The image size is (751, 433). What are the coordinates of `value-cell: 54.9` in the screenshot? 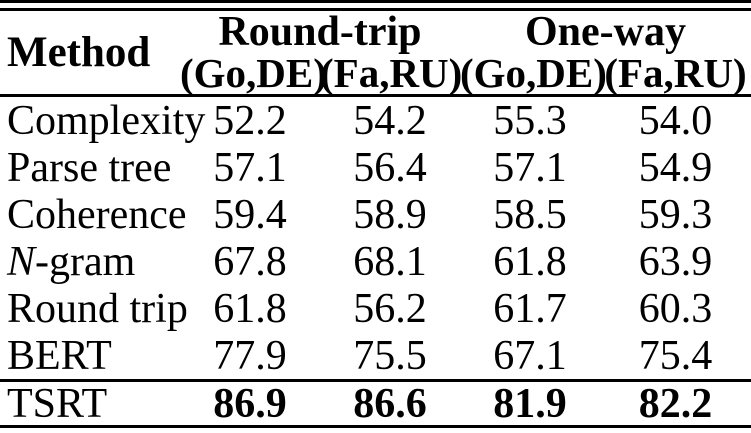 It's located at (675, 167).